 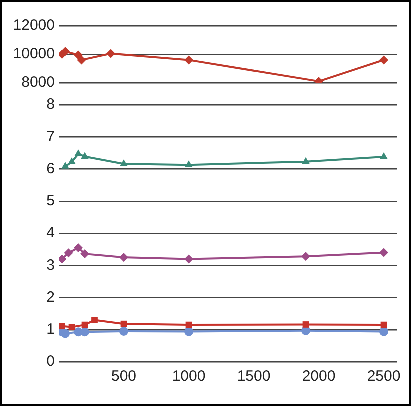 I want to click on y-tick-label: 1, so click(x=50, y=329).